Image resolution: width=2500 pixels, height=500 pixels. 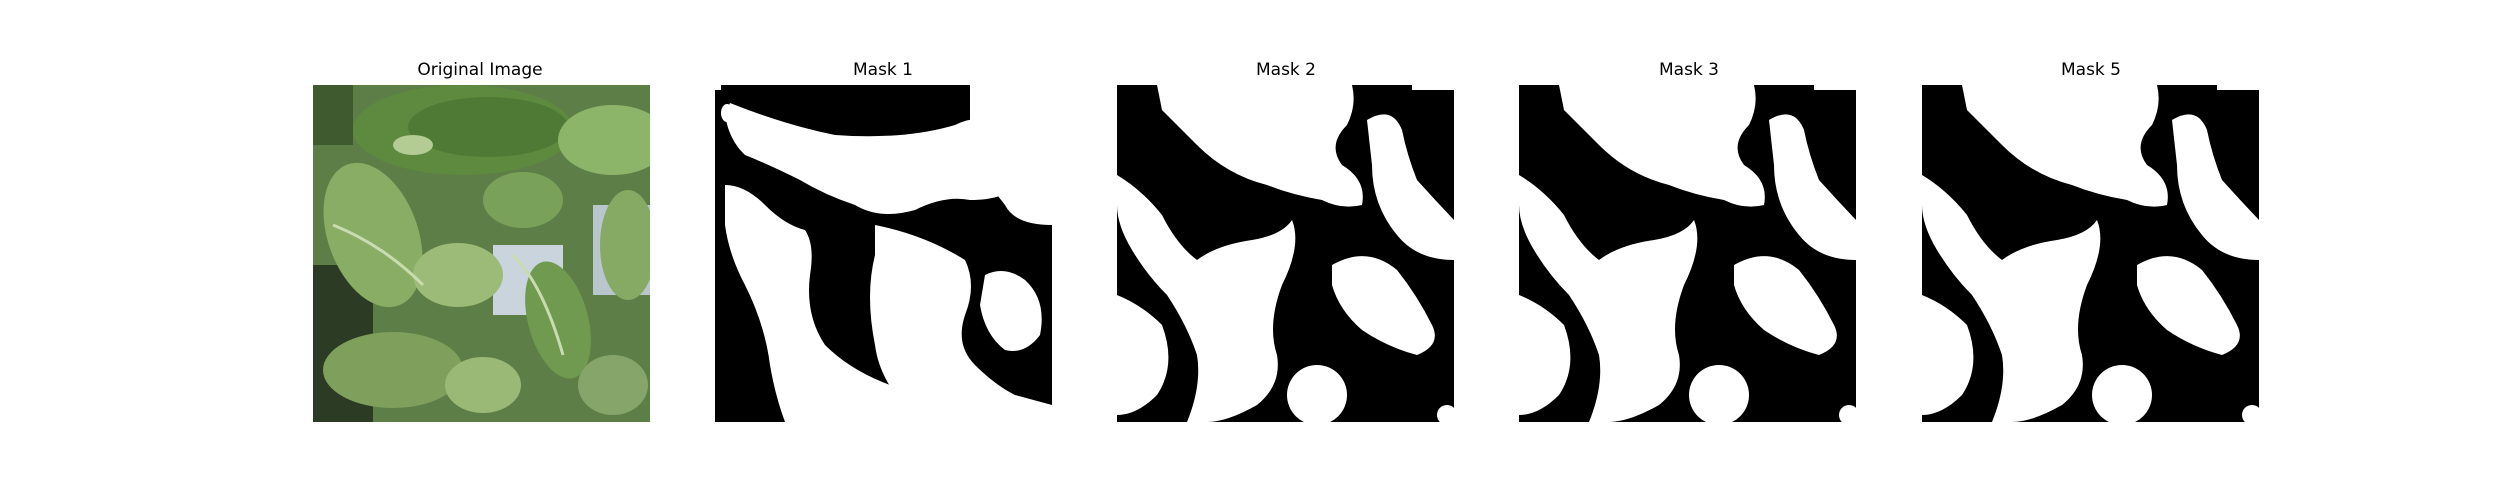 I want to click on mask-5-title: Mask 5, so click(x=2090, y=70).